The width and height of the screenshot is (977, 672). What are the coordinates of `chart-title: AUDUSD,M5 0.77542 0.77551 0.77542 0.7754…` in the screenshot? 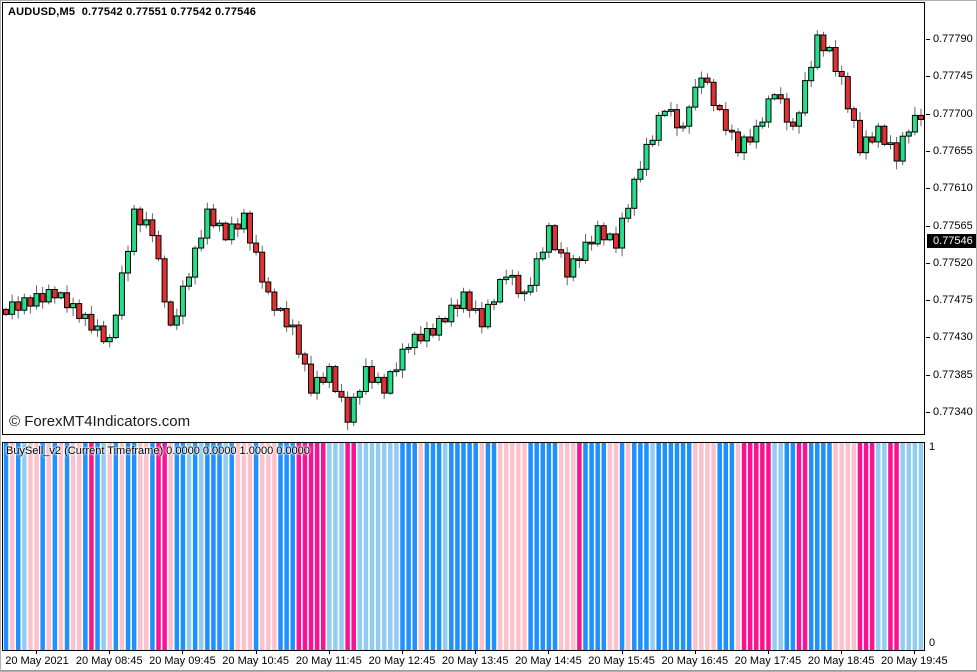 It's located at (132, 12).